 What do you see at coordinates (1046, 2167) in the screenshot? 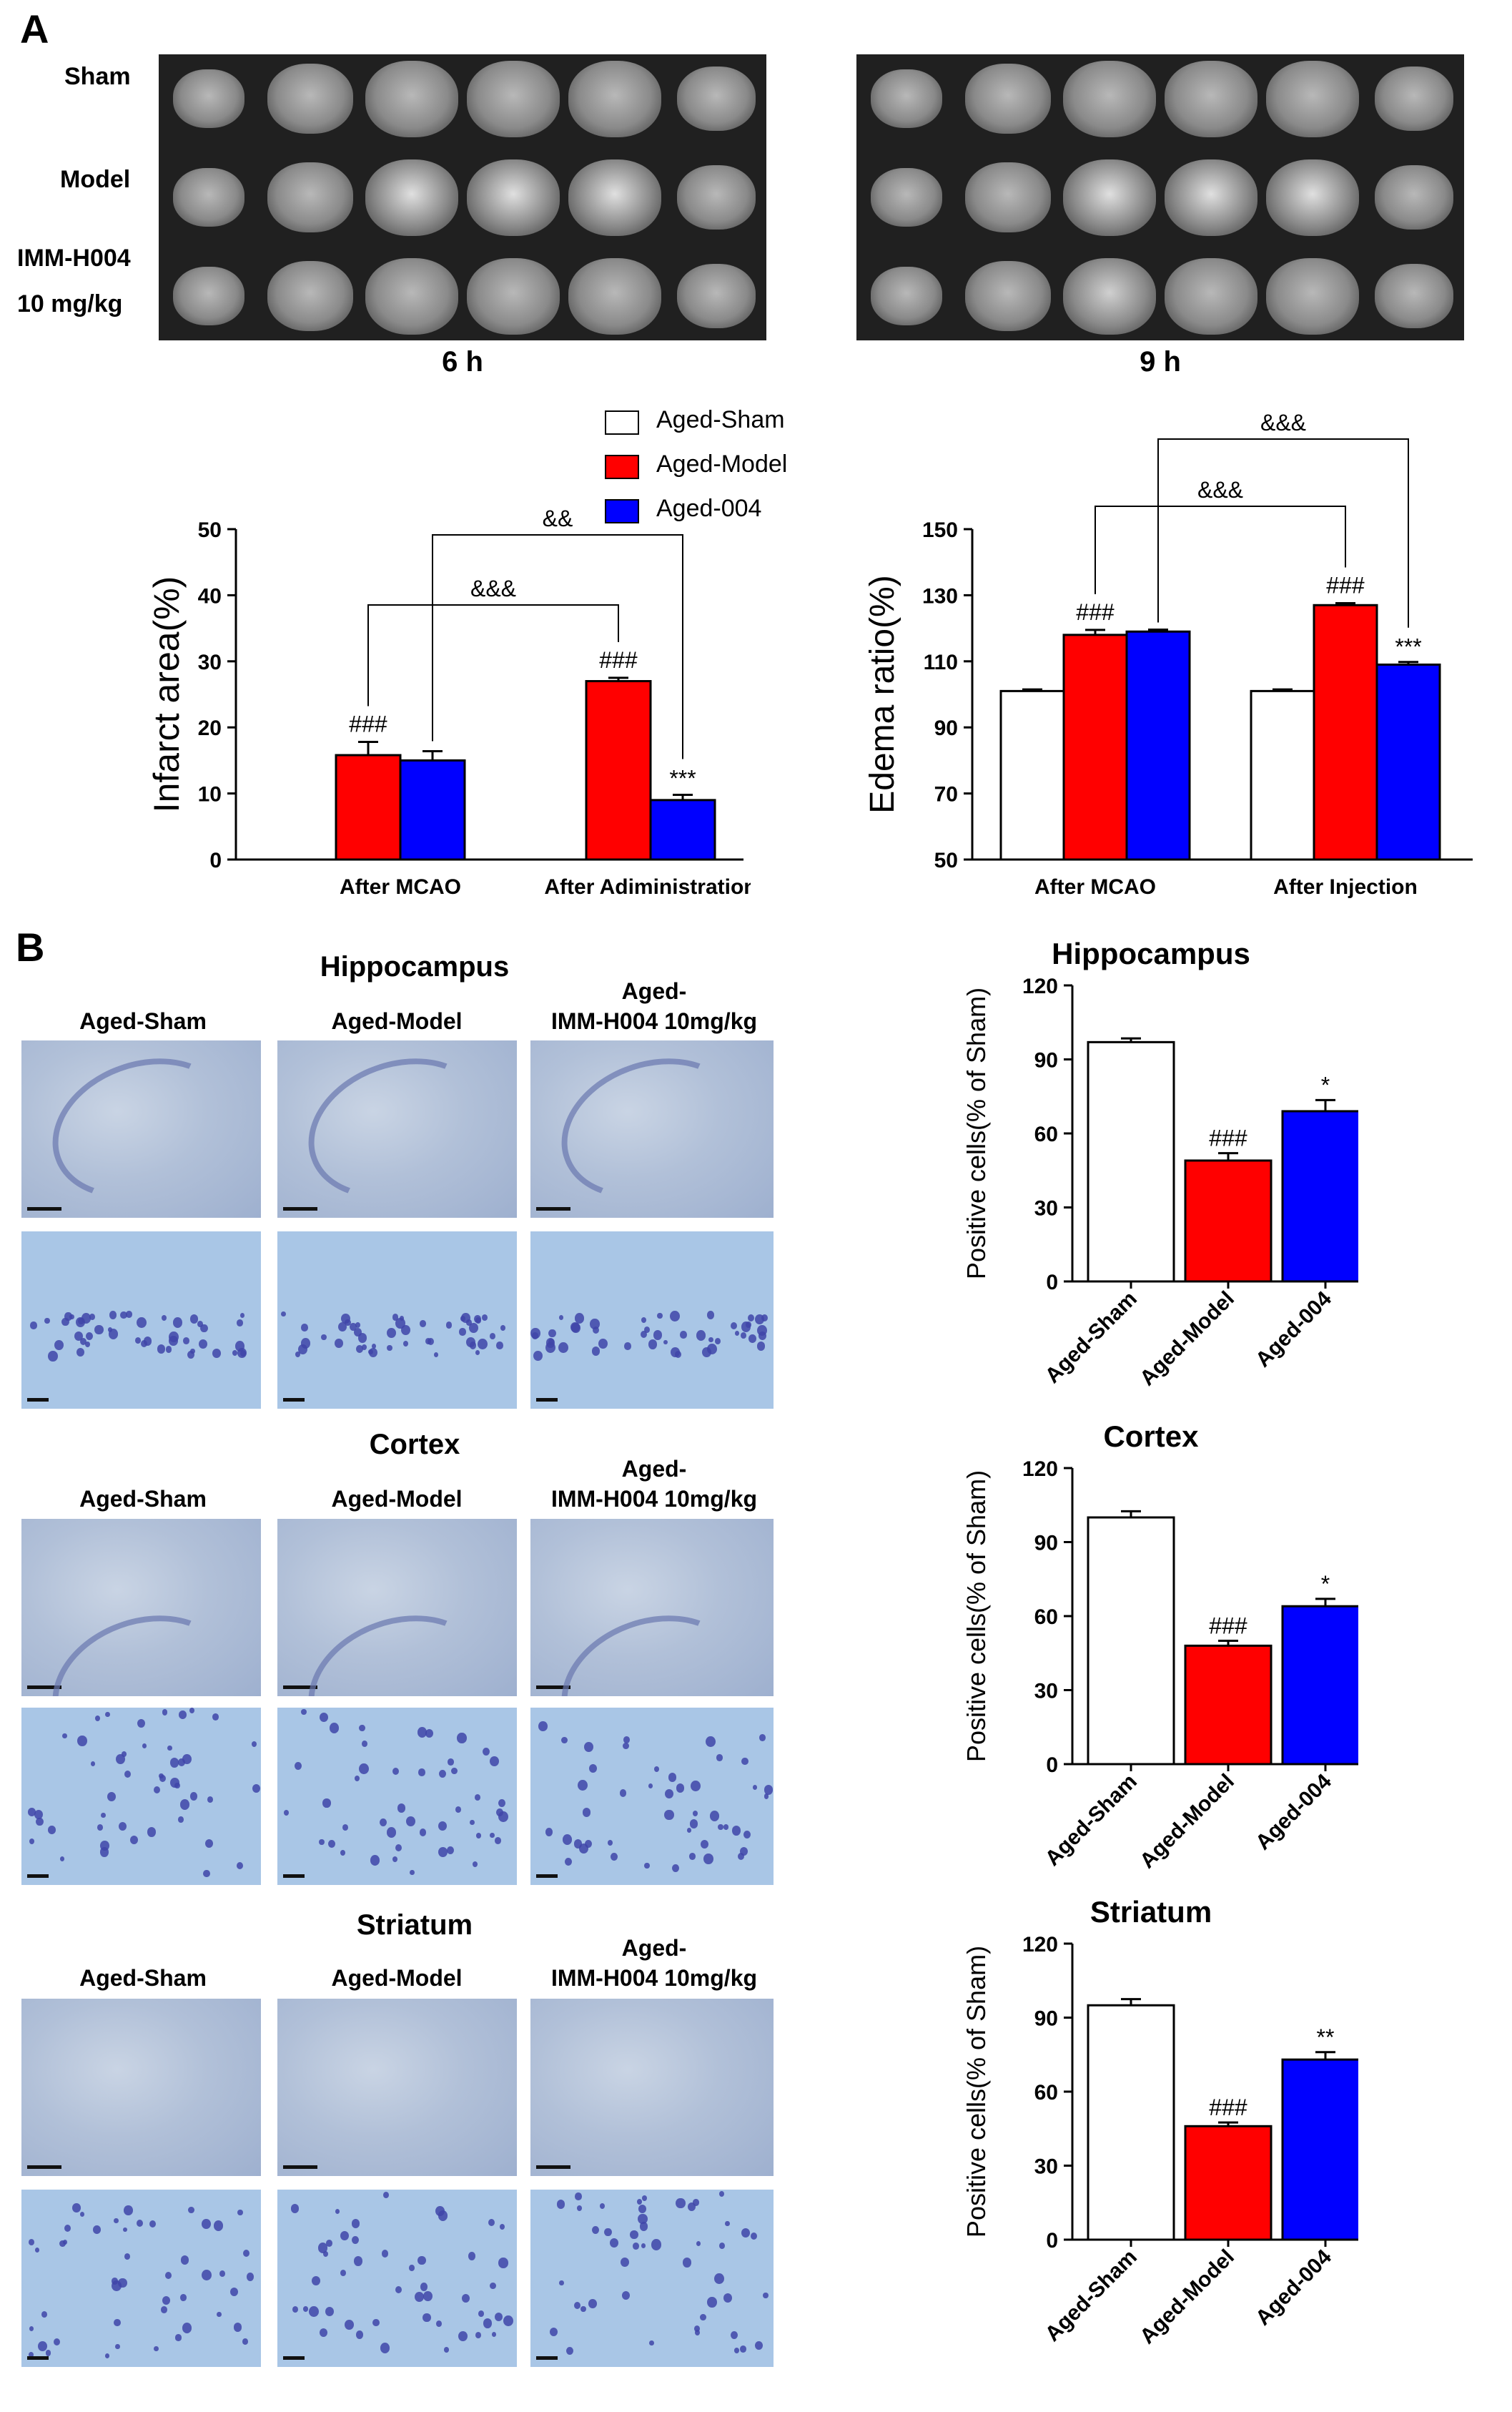
I see `y-tick-label: 30` at bounding box center [1046, 2167].